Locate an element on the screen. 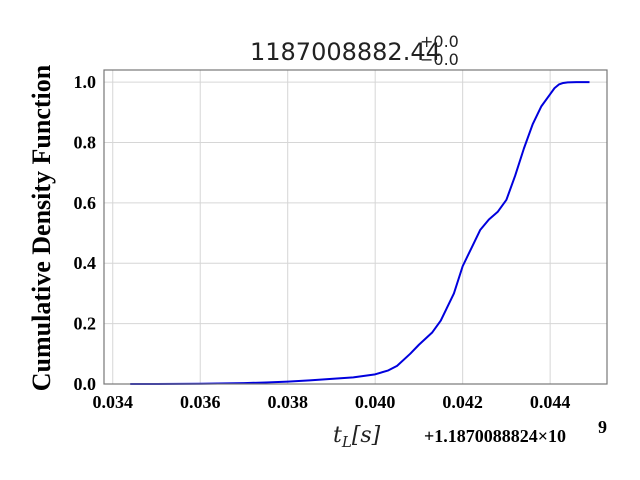 The height and width of the screenshot is (480, 640). y-tick-label: 0.2 is located at coordinates (85, 324).